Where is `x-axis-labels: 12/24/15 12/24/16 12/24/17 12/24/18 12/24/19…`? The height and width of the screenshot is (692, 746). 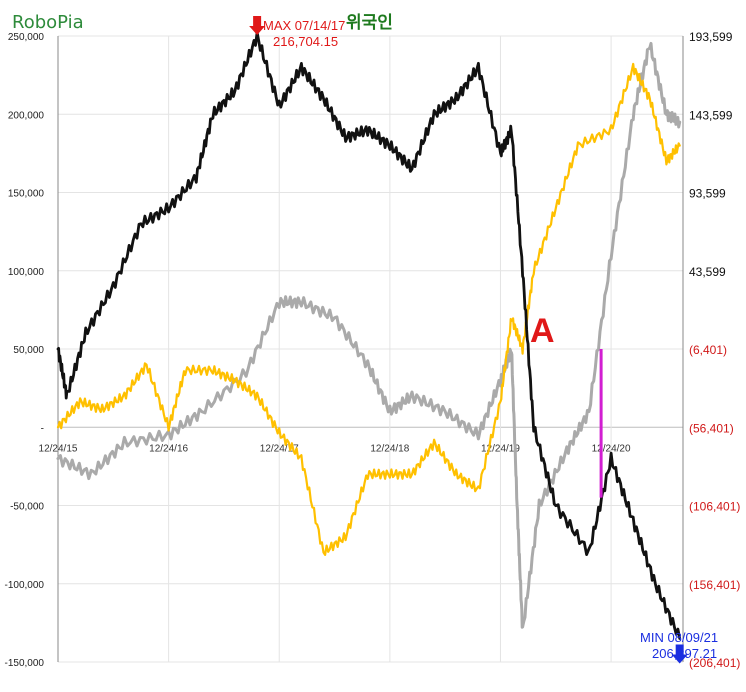 x-axis-labels: 12/24/15 12/24/16 12/24/17 12/24/18 12/24/19… is located at coordinates (335, 448).